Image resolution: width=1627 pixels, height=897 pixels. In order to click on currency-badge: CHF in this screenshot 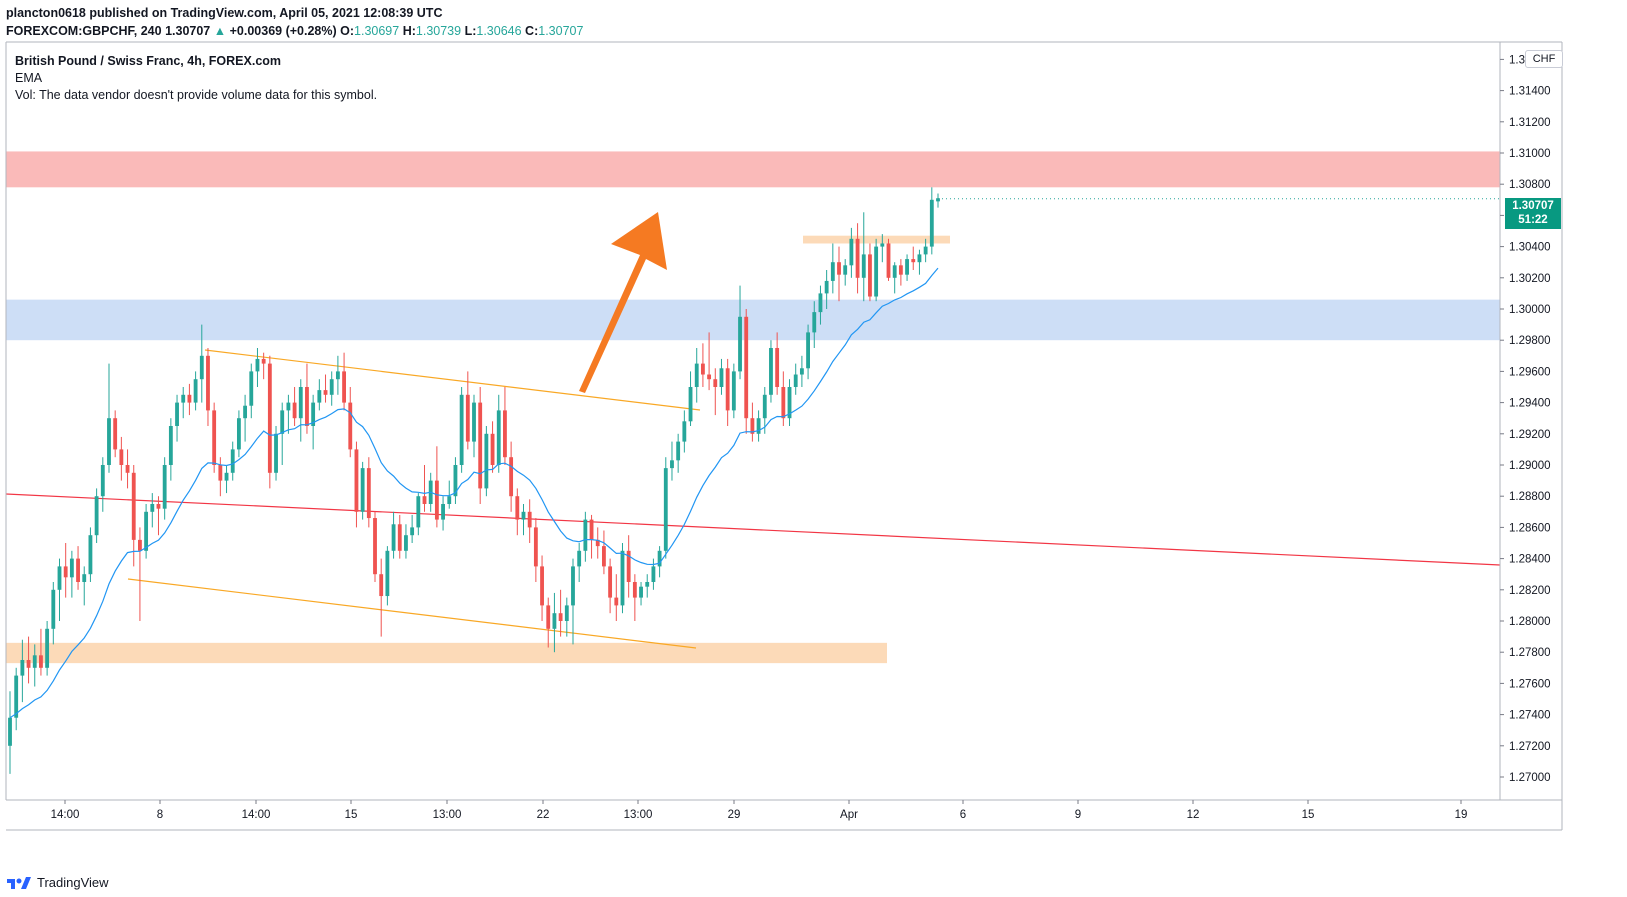, I will do `click(1544, 59)`.